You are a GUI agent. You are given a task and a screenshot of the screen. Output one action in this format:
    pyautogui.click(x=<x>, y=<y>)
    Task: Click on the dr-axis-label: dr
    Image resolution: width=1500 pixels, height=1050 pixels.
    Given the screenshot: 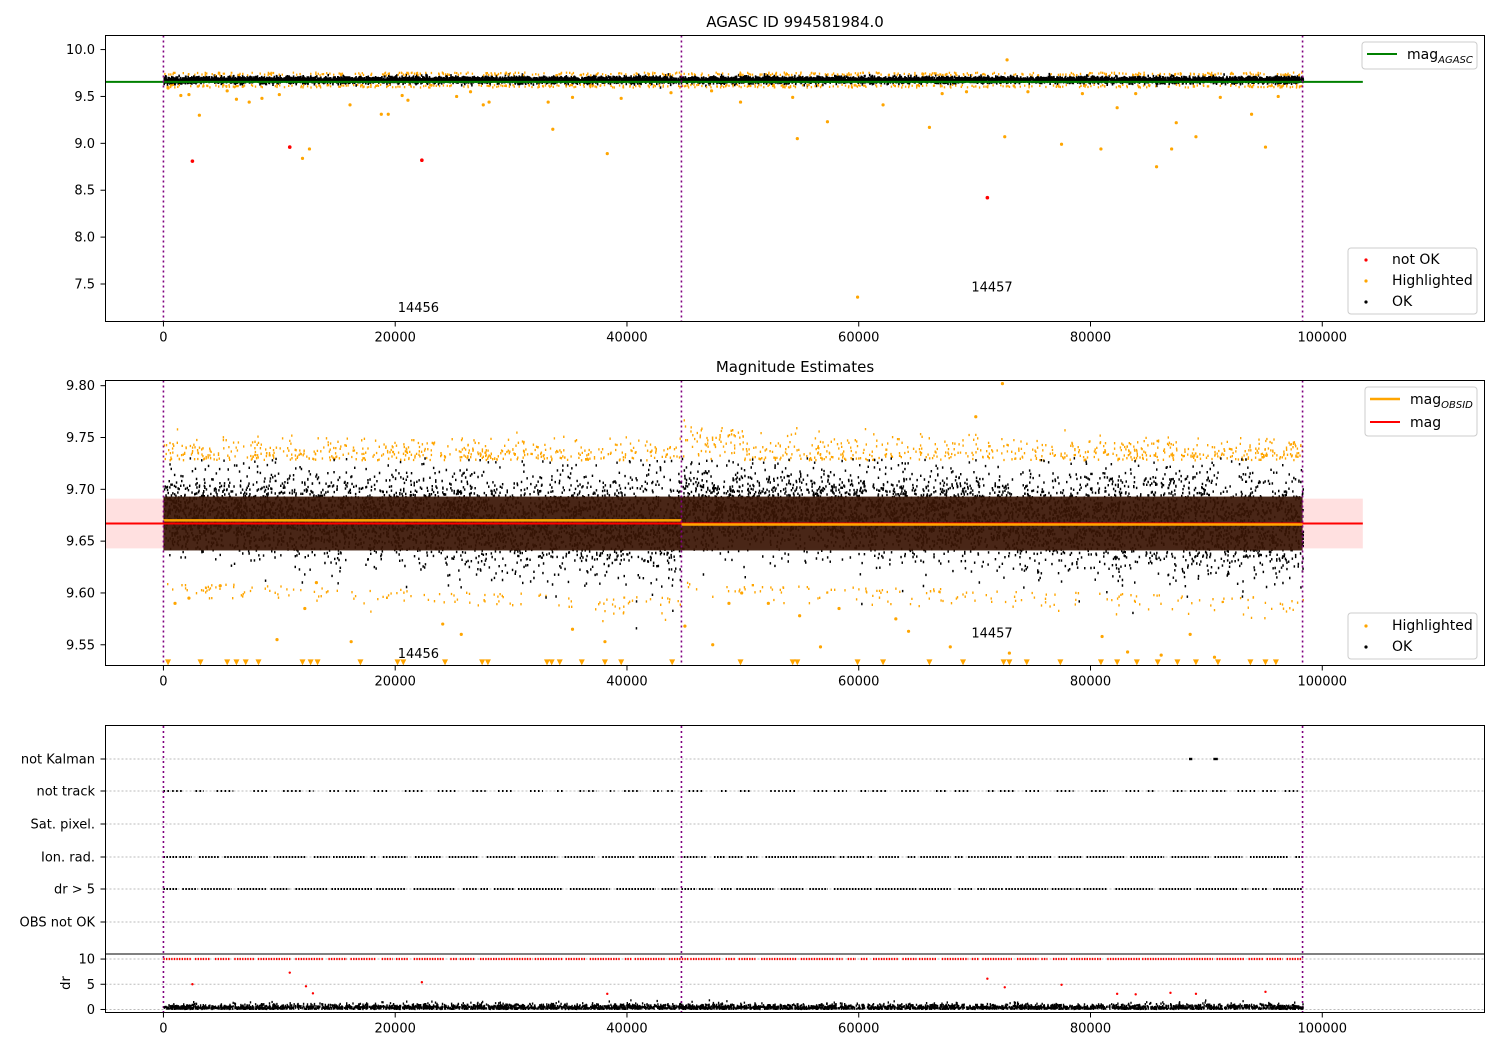 What is the action you would take?
    pyautogui.click(x=66, y=983)
    